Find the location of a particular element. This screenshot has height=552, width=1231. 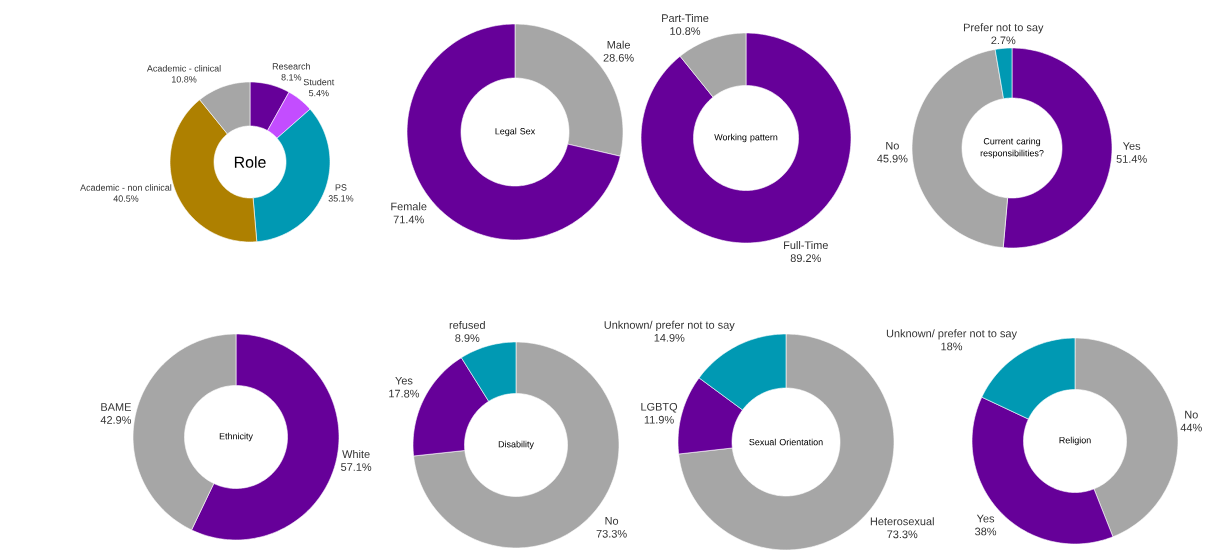

slice-label: Full-Time is located at coordinates (806, 245).